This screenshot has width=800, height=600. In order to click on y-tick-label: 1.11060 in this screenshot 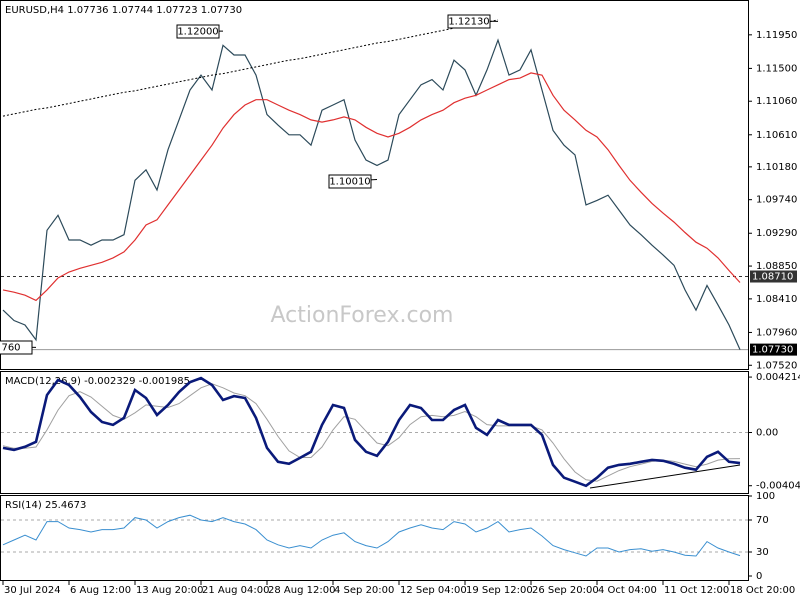, I will do `click(776, 101)`.